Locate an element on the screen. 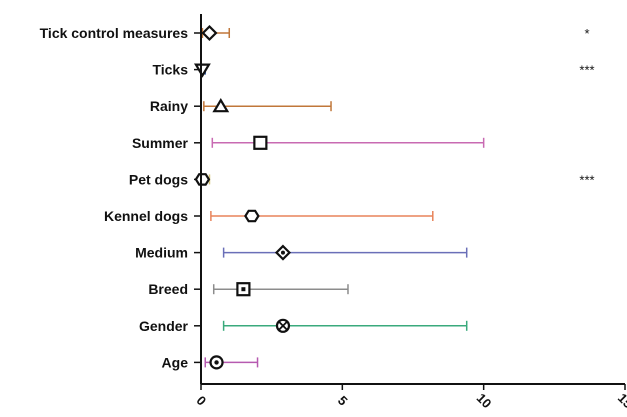  category-label: Breed is located at coordinates (168, 289).